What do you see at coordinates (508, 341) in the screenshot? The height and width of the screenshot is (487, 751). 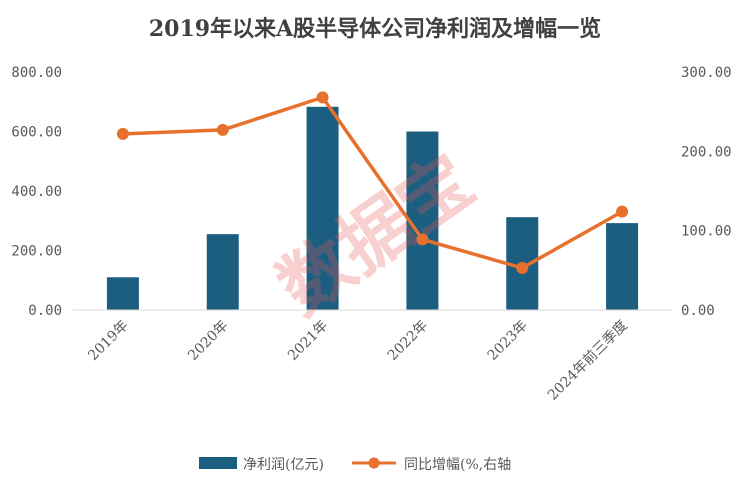 I see `x-tick-label: 2023年` at bounding box center [508, 341].